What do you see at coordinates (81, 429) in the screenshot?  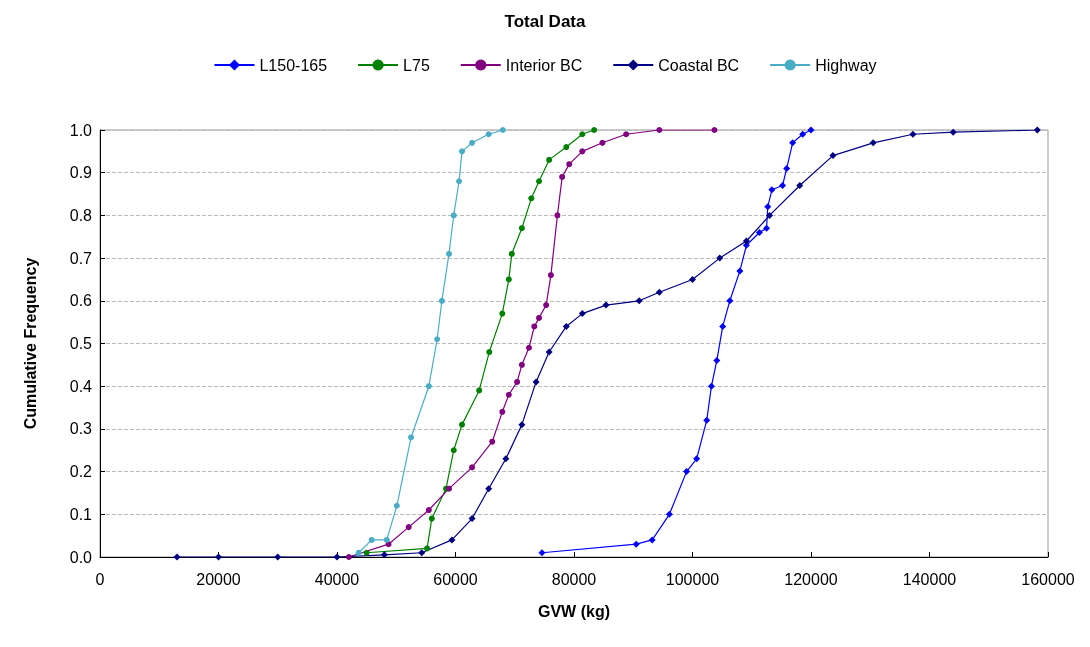 I see `y-tick-label: 0.3` at bounding box center [81, 429].